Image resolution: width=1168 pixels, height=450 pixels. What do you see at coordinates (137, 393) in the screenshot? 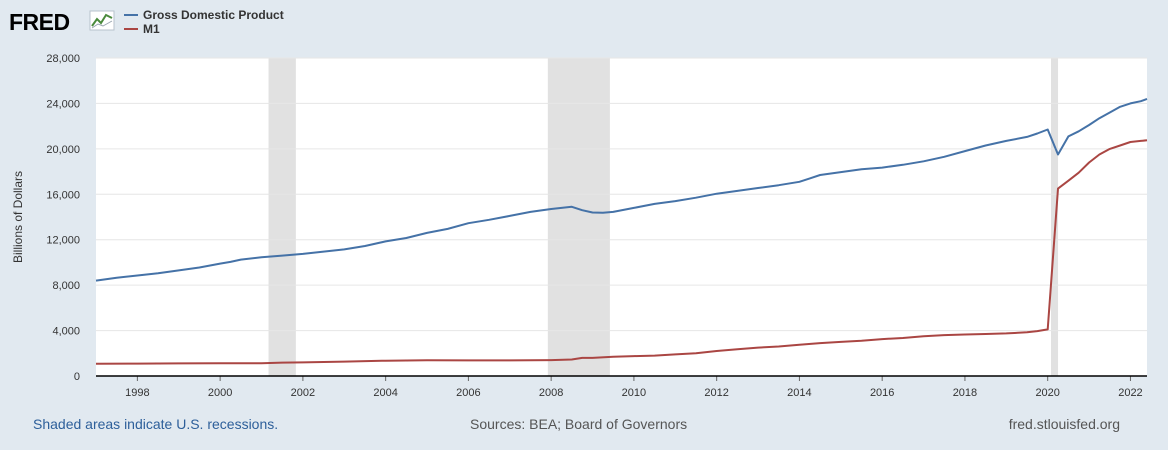
I see `x-tick-label: 1998` at bounding box center [137, 393].